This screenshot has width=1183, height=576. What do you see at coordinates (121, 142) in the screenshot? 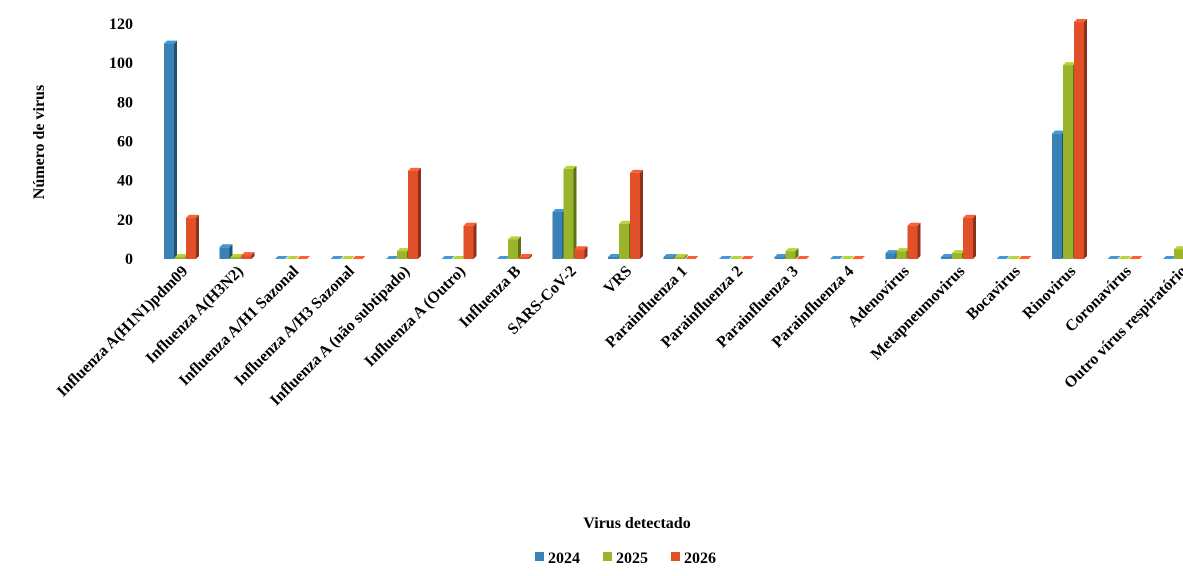
I see `y-axis: 0 20 40 60 80 100 120` at bounding box center [121, 142].